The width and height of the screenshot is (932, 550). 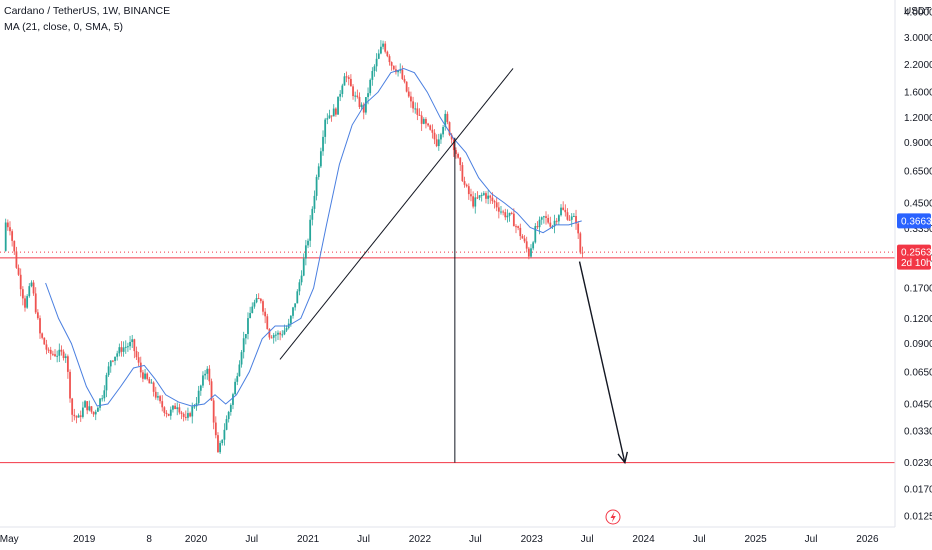 What do you see at coordinates (64, 27) in the screenshot?
I see `indicator-legend: MA (21, close, 0, SMA, 5)` at bounding box center [64, 27].